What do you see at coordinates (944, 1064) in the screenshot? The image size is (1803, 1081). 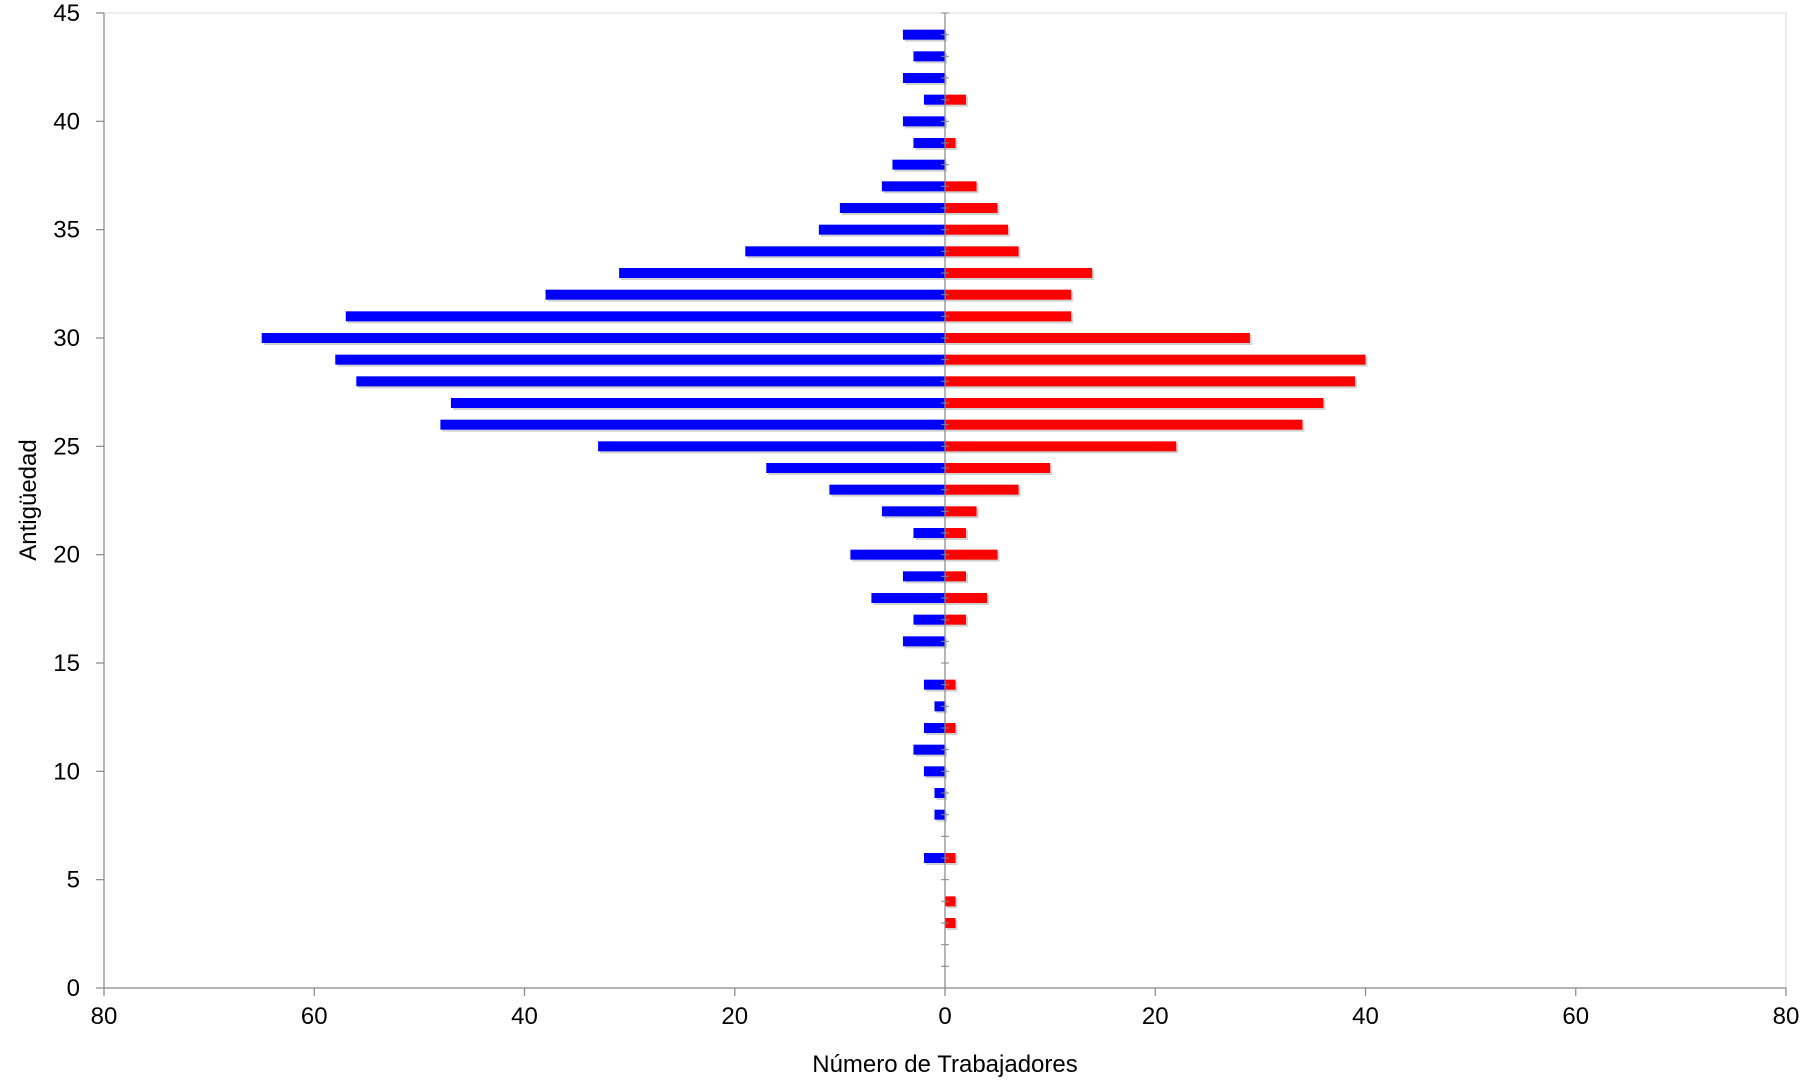 I see `x-axis-title: Número de Trabajadores` at bounding box center [944, 1064].